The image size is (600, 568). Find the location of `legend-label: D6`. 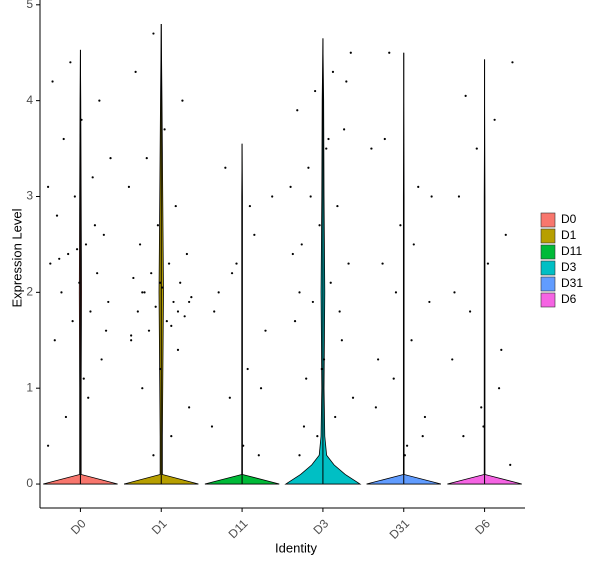

legend-label: D6 is located at coordinates (569, 299).